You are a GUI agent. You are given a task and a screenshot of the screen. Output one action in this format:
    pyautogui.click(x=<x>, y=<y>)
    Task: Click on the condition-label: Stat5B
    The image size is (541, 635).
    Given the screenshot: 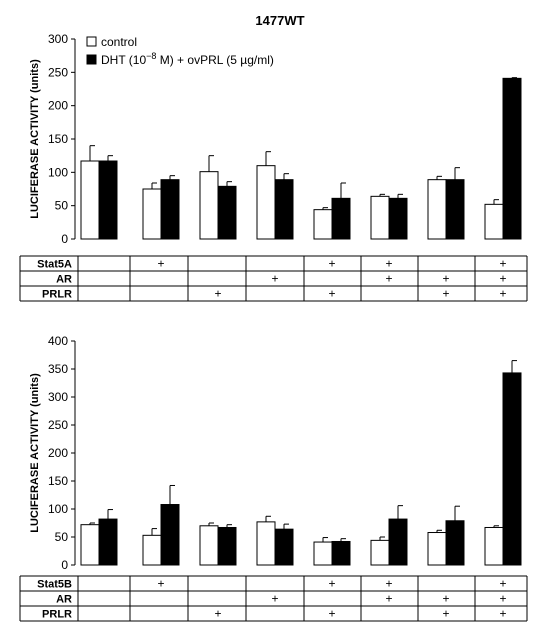 What is the action you would take?
    pyautogui.click(x=54, y=585)
    